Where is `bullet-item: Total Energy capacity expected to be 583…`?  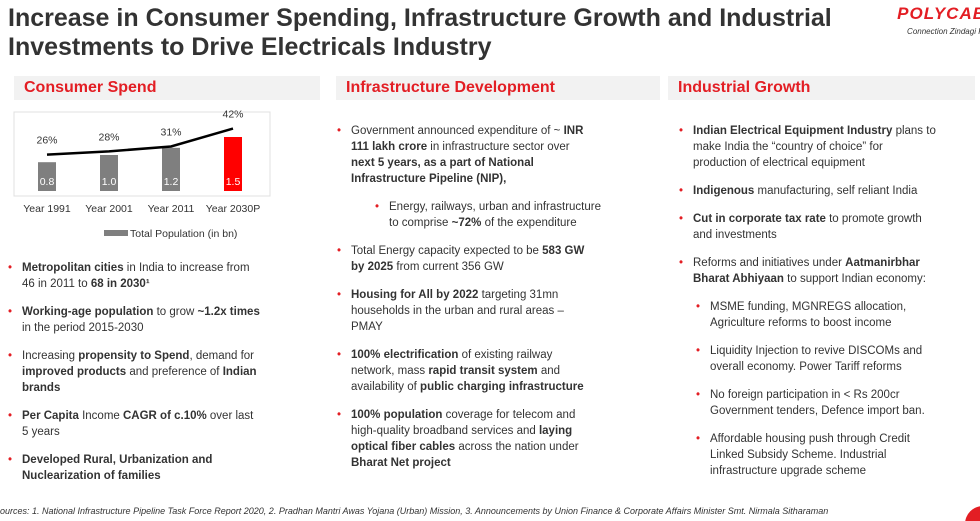 bullet-item: Total Energy capacity expected to be 583… is located at coordinates (462, 259).